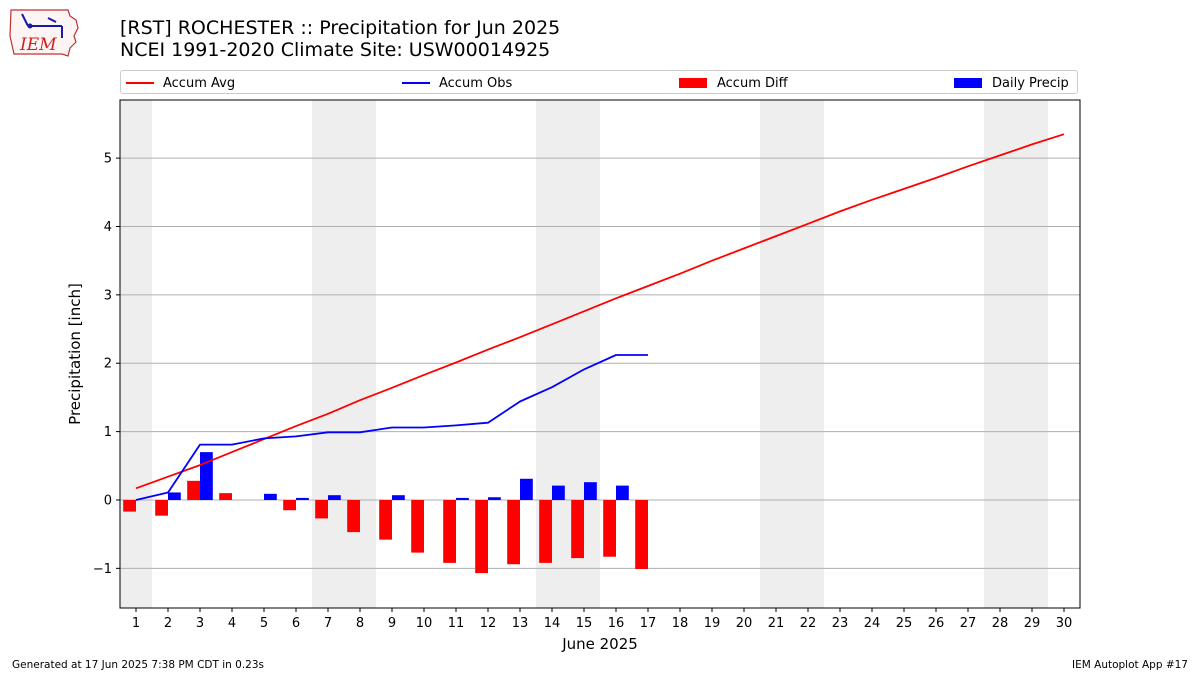  I want to click on x-tick-label: 2, so click(168, 623).